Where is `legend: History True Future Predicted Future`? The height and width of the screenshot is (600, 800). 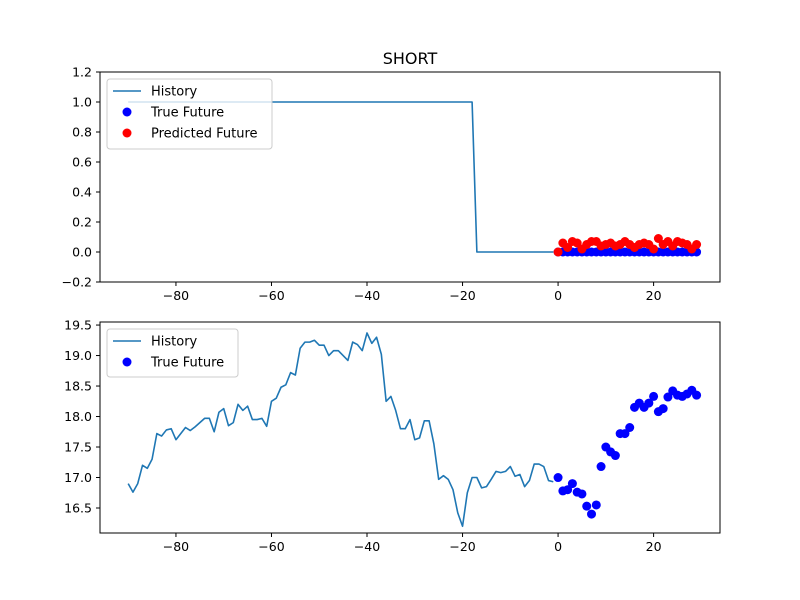
legend: History True Future Predicted Future is located at coordinates (189, 114).